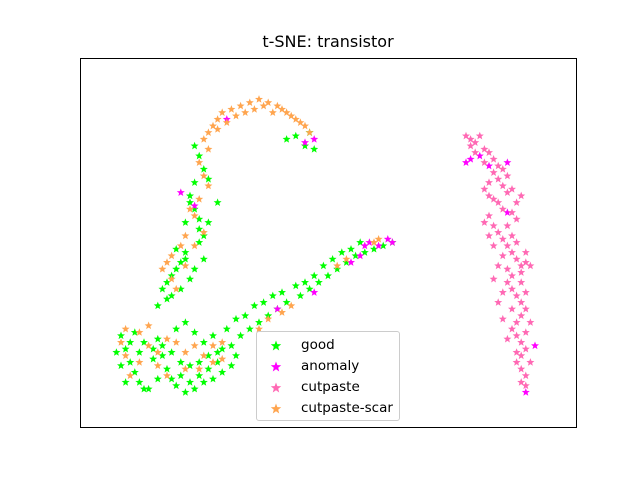 The height and width of the screenshot is (480, 640). What do you see at coordinates (276, 387) in the screenshot?
I see `legend-marker-cutpaste` at bounding box center [276, 387].